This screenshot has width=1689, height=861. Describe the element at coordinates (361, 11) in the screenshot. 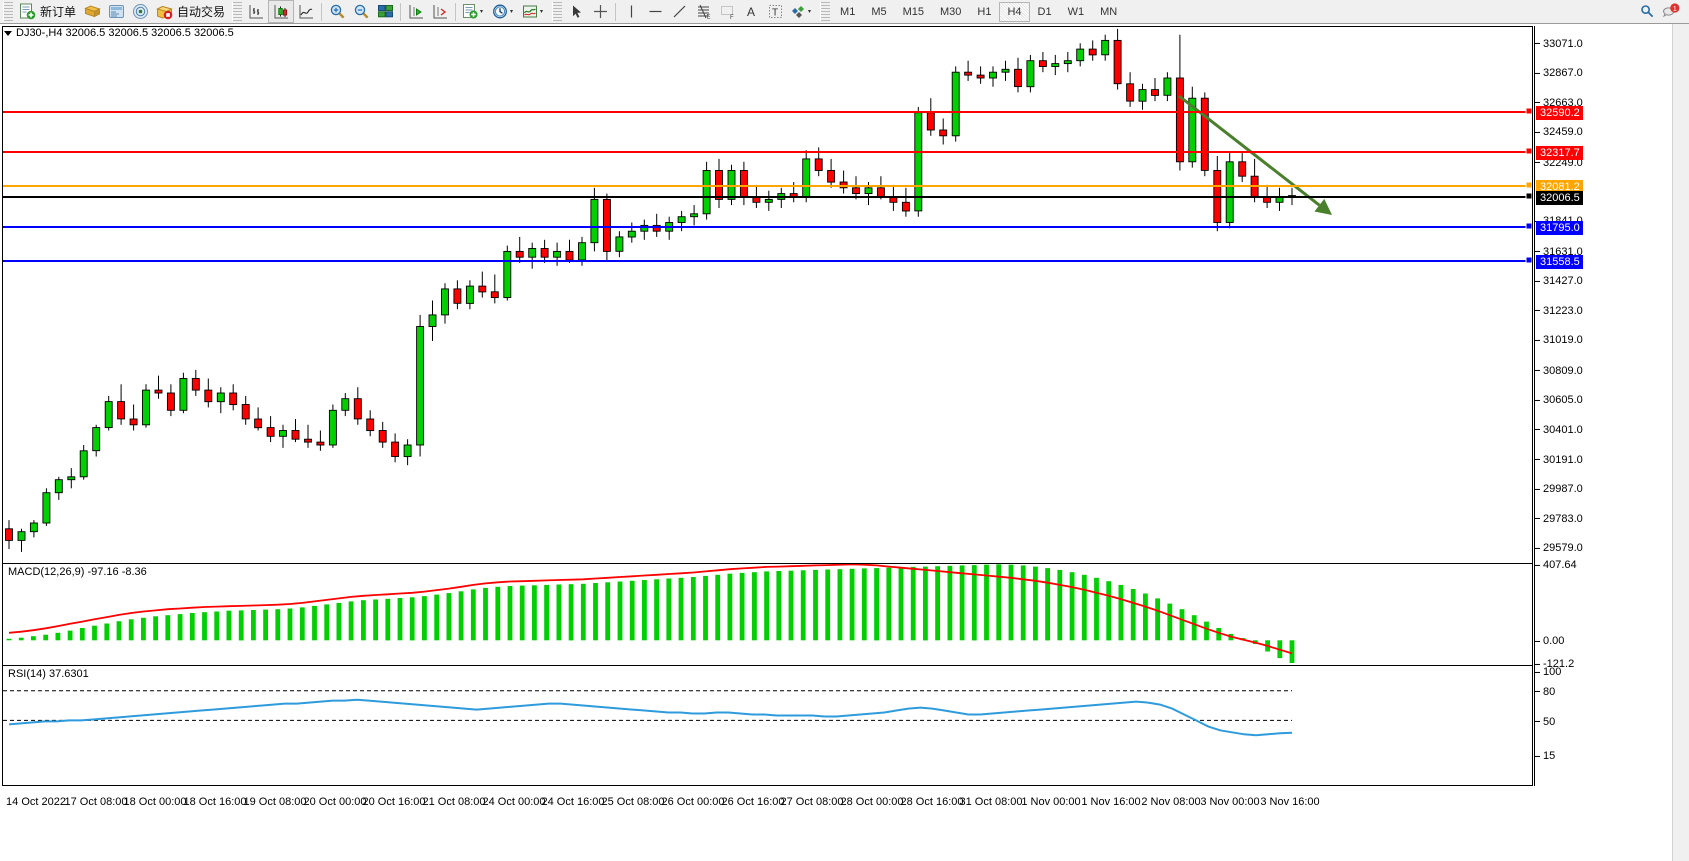

I see `zoom-out-icon` at that location.